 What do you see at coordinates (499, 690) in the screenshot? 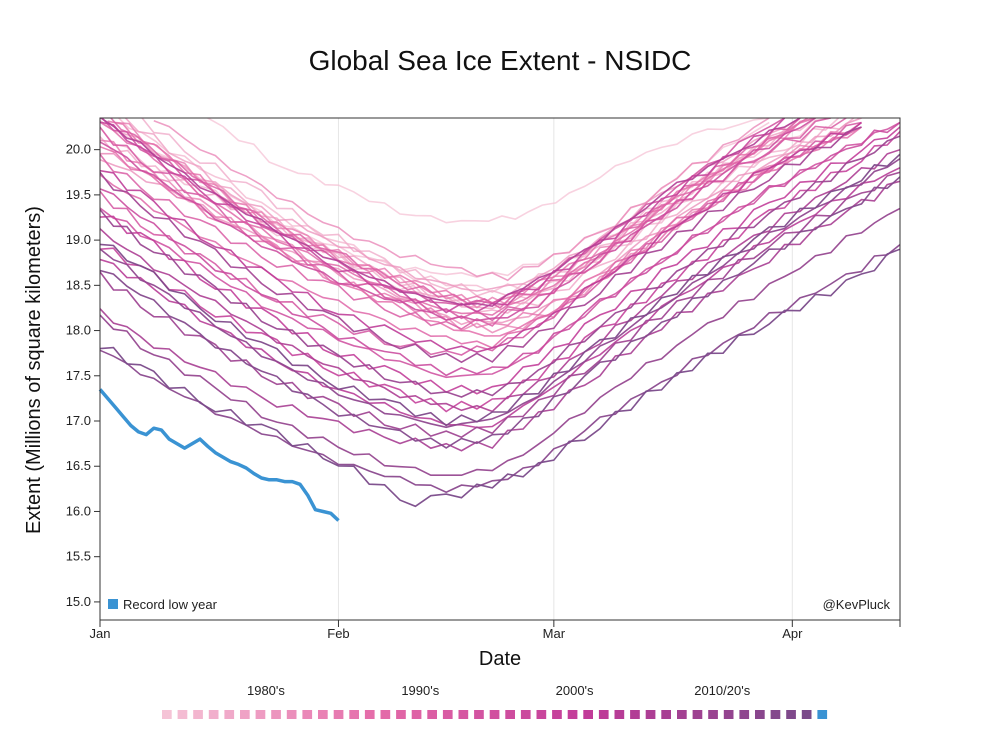
I see `decade-labels: 1980's 1990's 2000's 2010/20's` at bounding box center [499, 690].